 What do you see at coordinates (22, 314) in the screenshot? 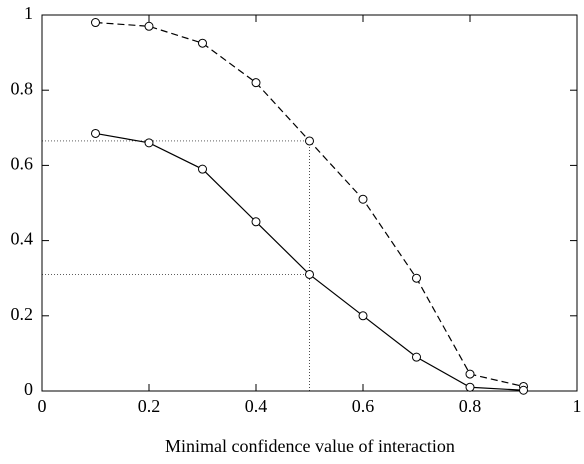
I see `y-tick-label: 0.2` at bounding box center [22, 314].